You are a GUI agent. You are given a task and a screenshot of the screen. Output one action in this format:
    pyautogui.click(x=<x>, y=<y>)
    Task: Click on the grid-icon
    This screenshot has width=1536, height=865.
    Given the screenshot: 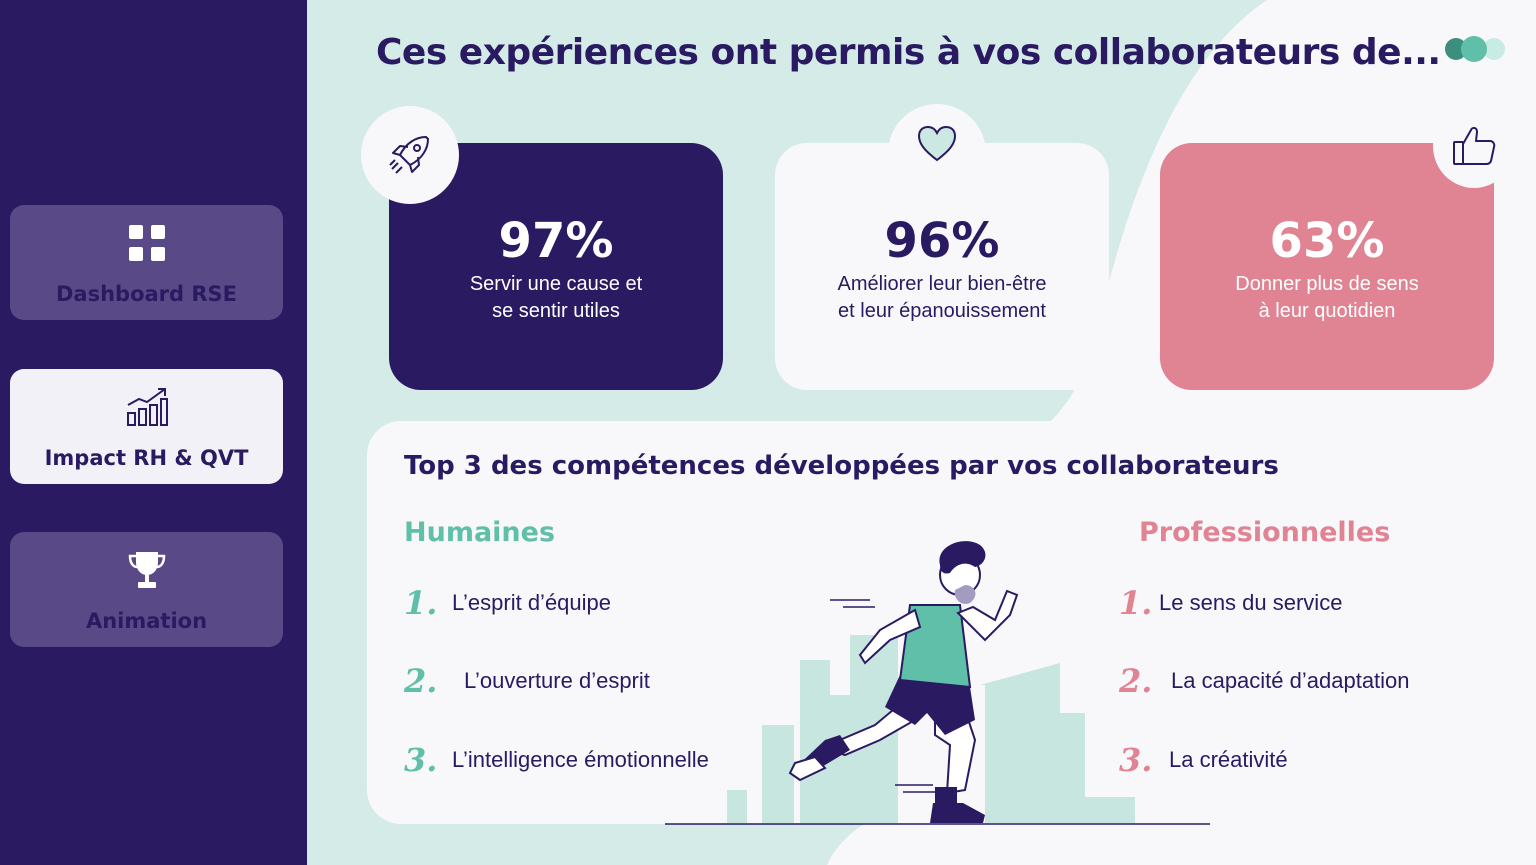 What is the action you would take?
    pyautogui.click(x=146, y=243)
    